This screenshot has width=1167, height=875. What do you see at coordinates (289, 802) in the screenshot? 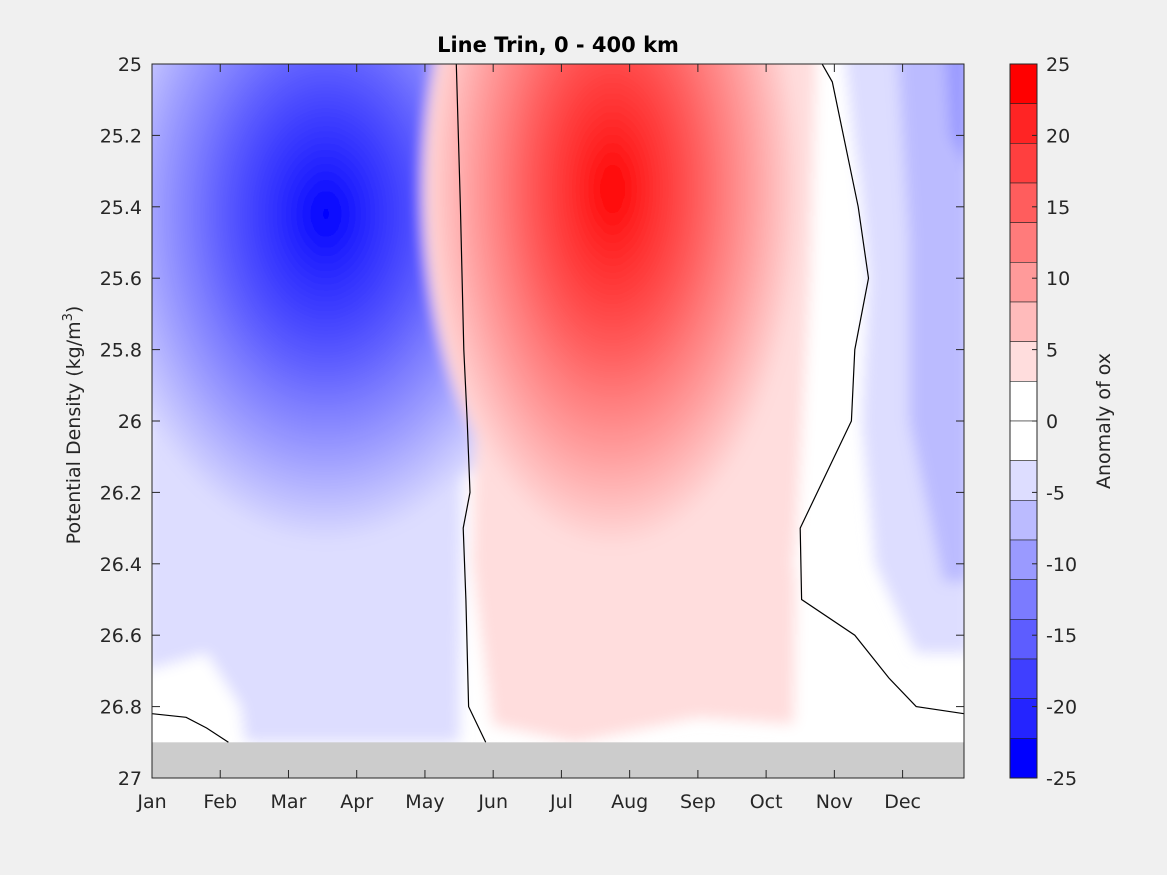
I see `x-tick-label: Mar` at bounding box center [289, 802].